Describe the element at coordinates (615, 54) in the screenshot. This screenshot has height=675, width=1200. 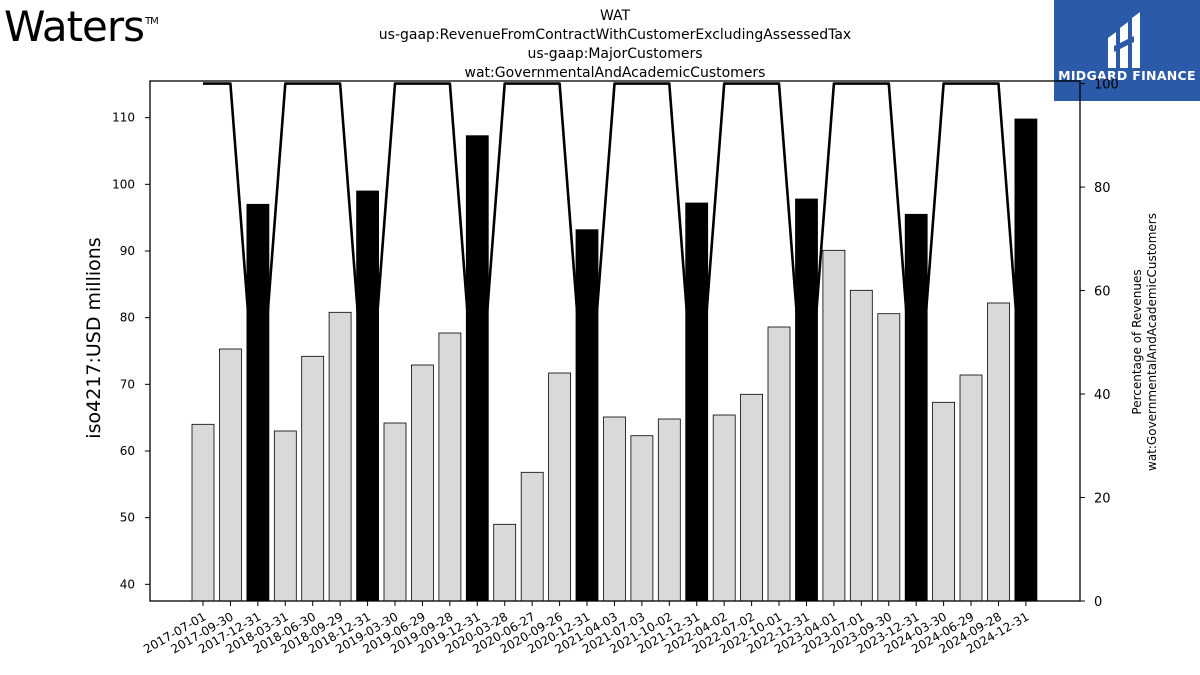
I see `title-axis: us-gaap:MajorCustomers` at that location.